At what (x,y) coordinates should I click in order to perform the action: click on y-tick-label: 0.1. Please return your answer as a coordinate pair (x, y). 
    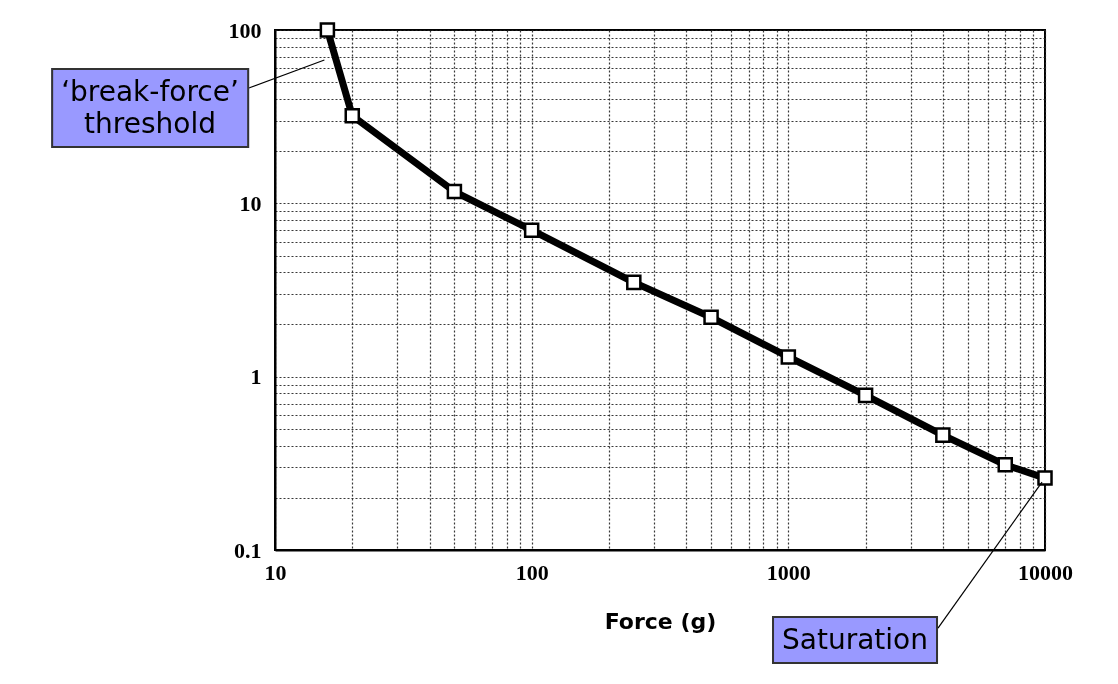
    Looking at the image, I should click on (248, 550).